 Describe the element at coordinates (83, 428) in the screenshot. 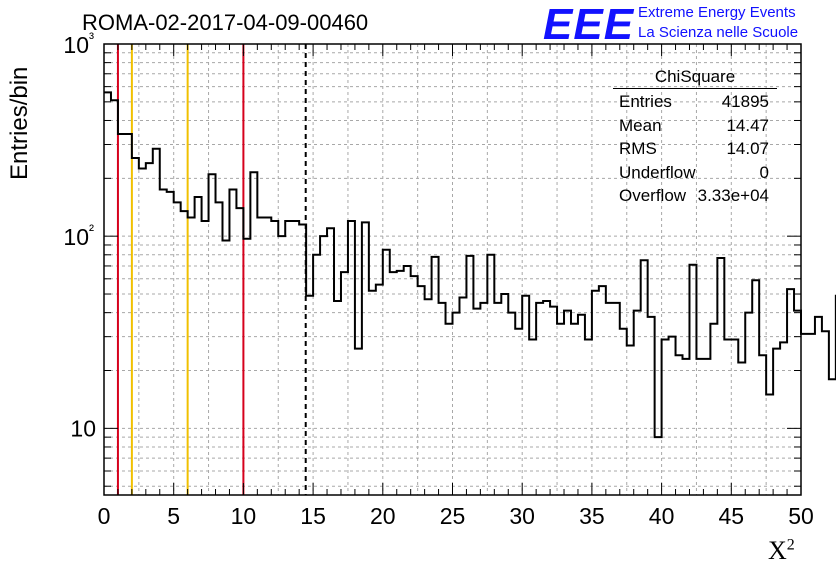

I see `y-tick-label: 10` at that location.